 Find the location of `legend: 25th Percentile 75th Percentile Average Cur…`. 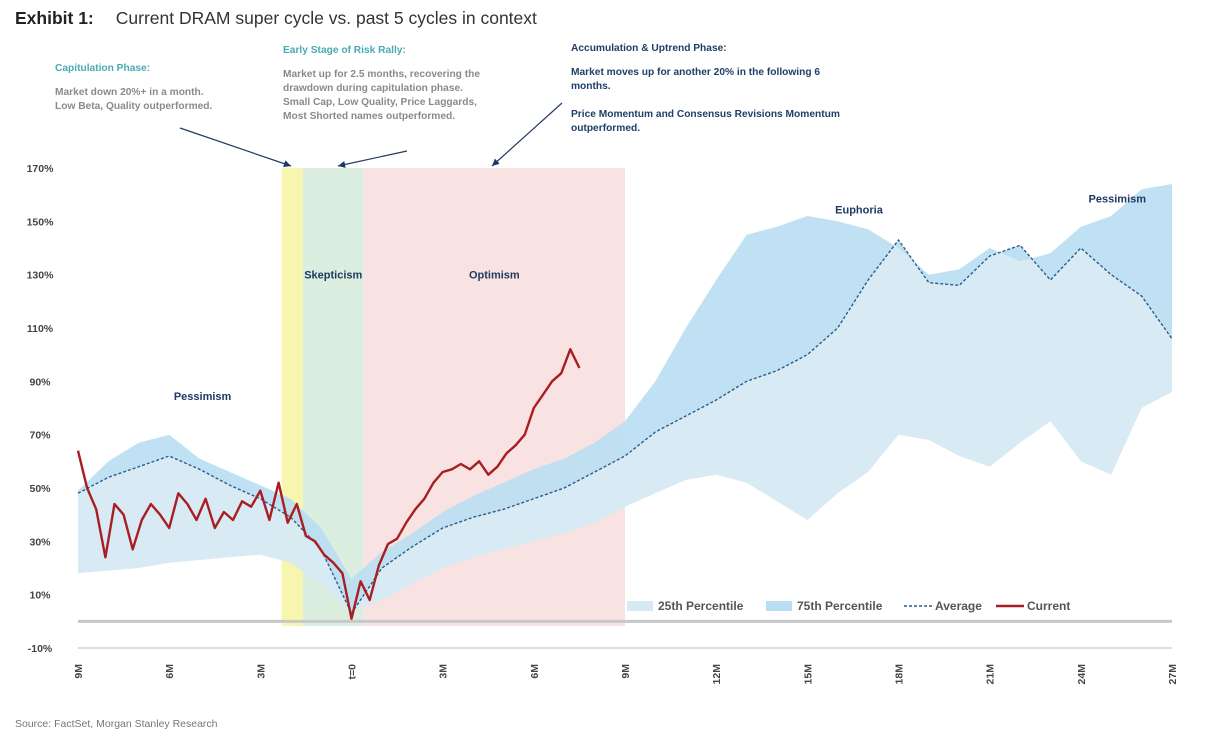

legend: 25th Percentile 75th Percentile Average Cur… is located at coordinates (848, 606).